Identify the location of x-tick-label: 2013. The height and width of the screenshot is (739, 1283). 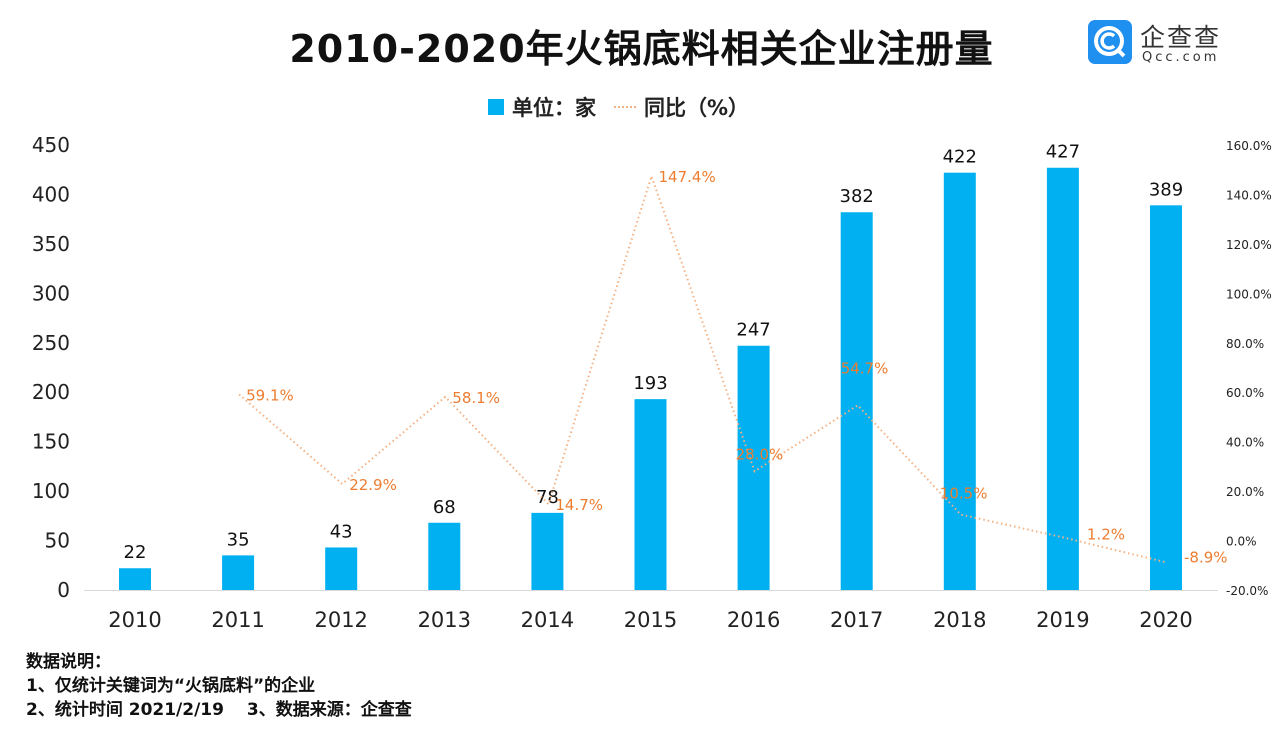
(444, 620).